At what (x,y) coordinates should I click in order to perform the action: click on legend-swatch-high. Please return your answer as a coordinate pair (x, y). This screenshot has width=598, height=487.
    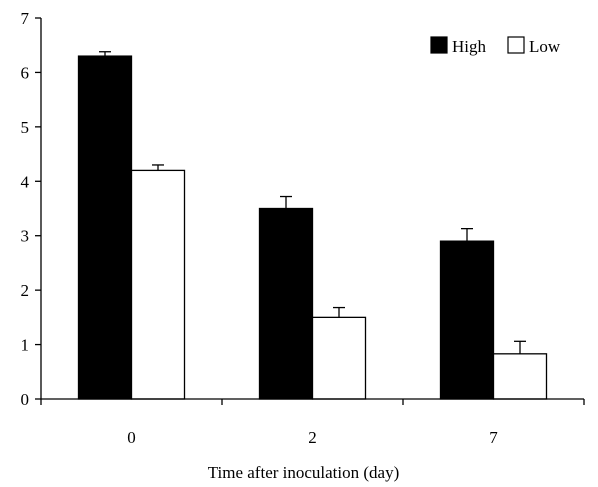
    Looking at the image, I should click on (439, 45).